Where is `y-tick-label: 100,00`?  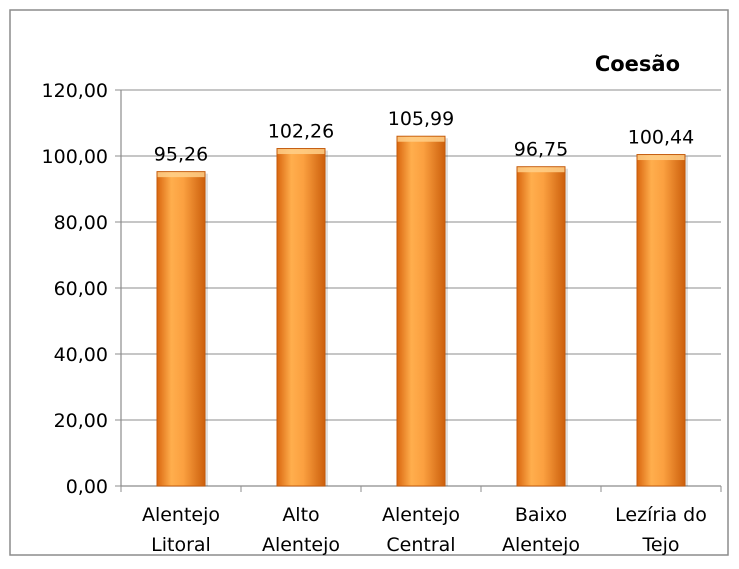
y-tick-label: 100,00 is located at coordinates (75, 157).